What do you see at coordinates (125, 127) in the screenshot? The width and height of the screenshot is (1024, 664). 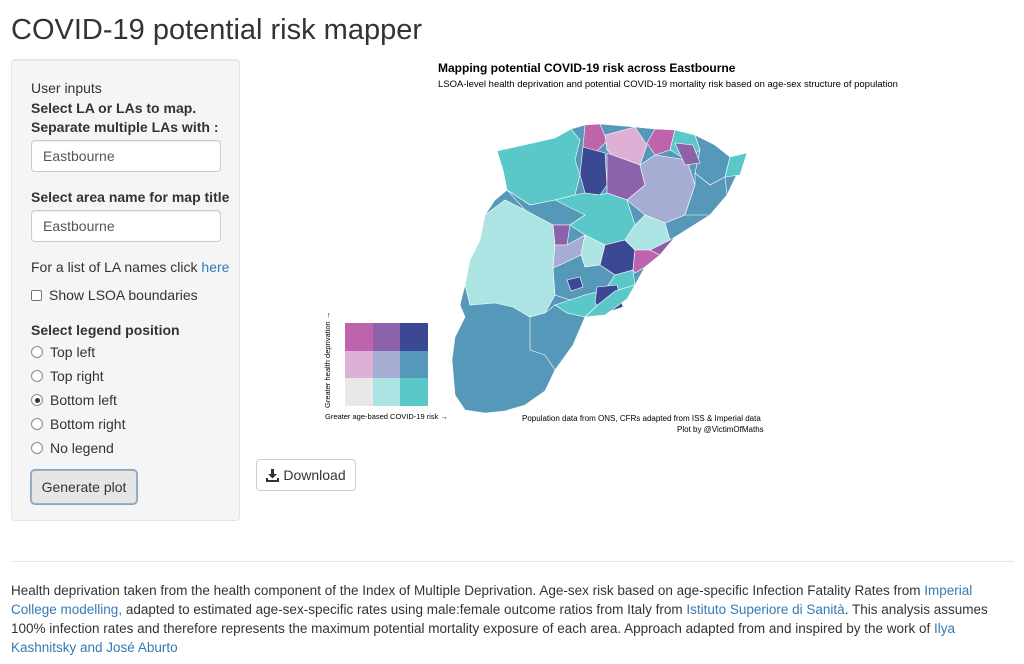 I see `la-label-line2: Separate multiple LAs with :` at bounding box center [125, 127].